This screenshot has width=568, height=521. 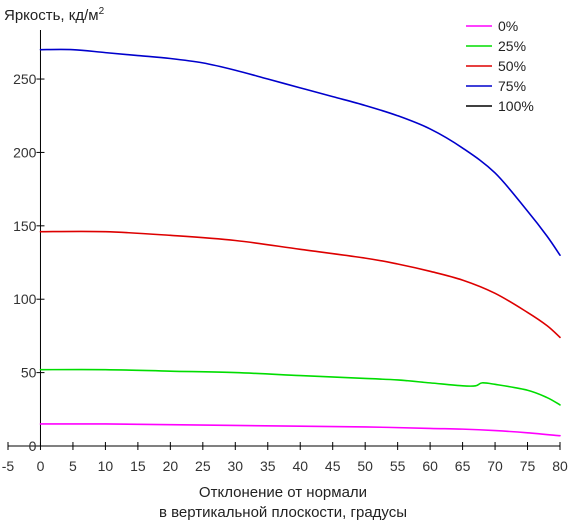 What do you see at coordinates (495, 466) in the screenshot?
I see `x-tick-label: 70` at bounding box center [495, 466].